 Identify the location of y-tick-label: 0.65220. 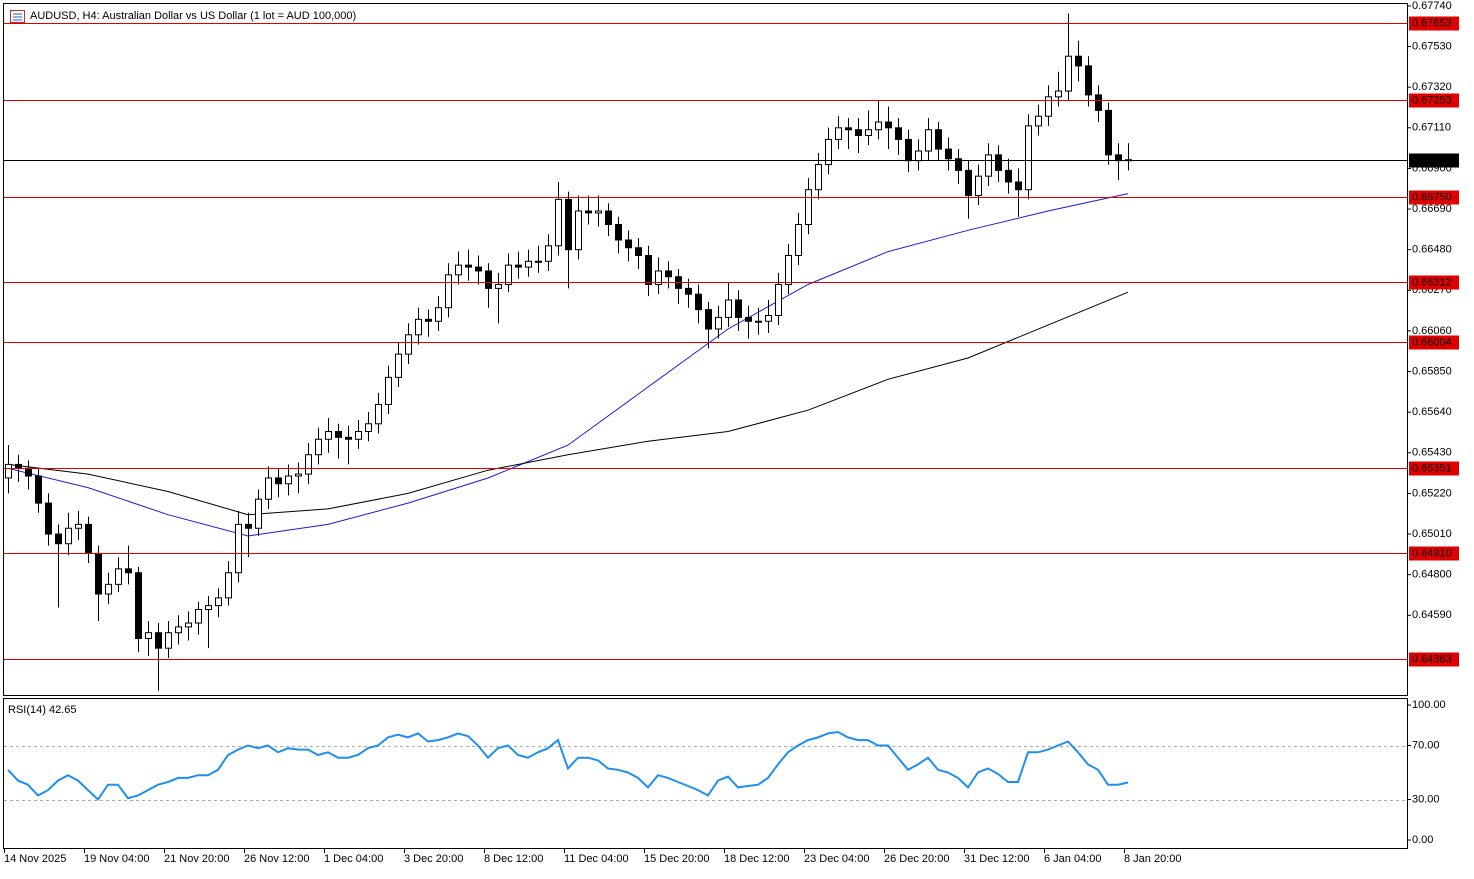
(1432, 493).